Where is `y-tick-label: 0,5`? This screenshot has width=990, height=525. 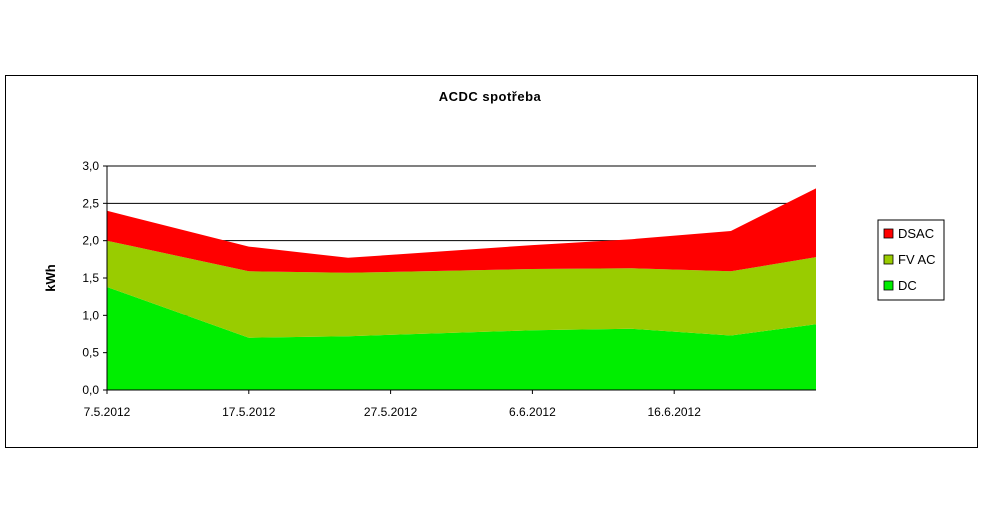
y-tick-label: 0,5 is located at coordinates (90, 353).